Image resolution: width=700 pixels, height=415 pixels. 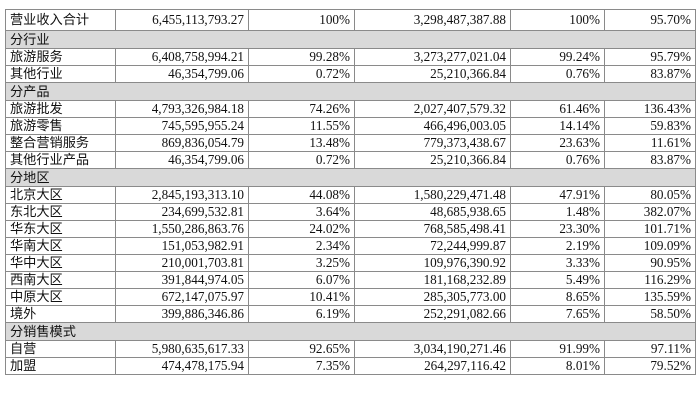 I want to click on cell-yoy: 135.59%, so click(x=650, y=297).